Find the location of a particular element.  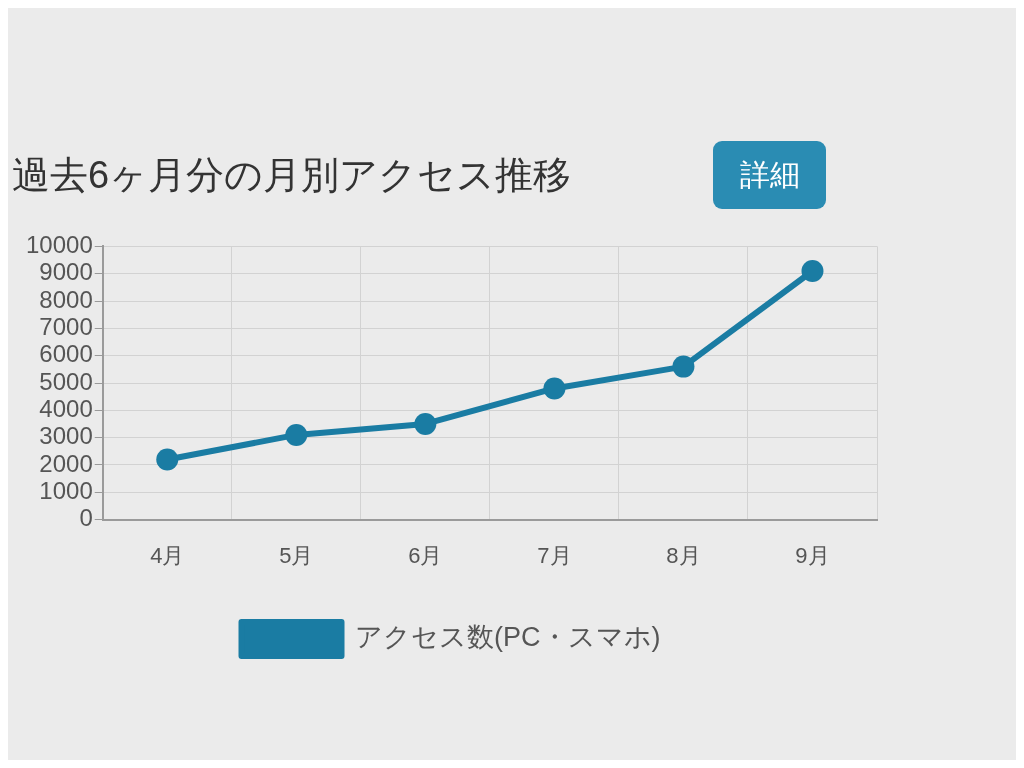

y-tick-label: 1000 is located at coordinates (66, 490).